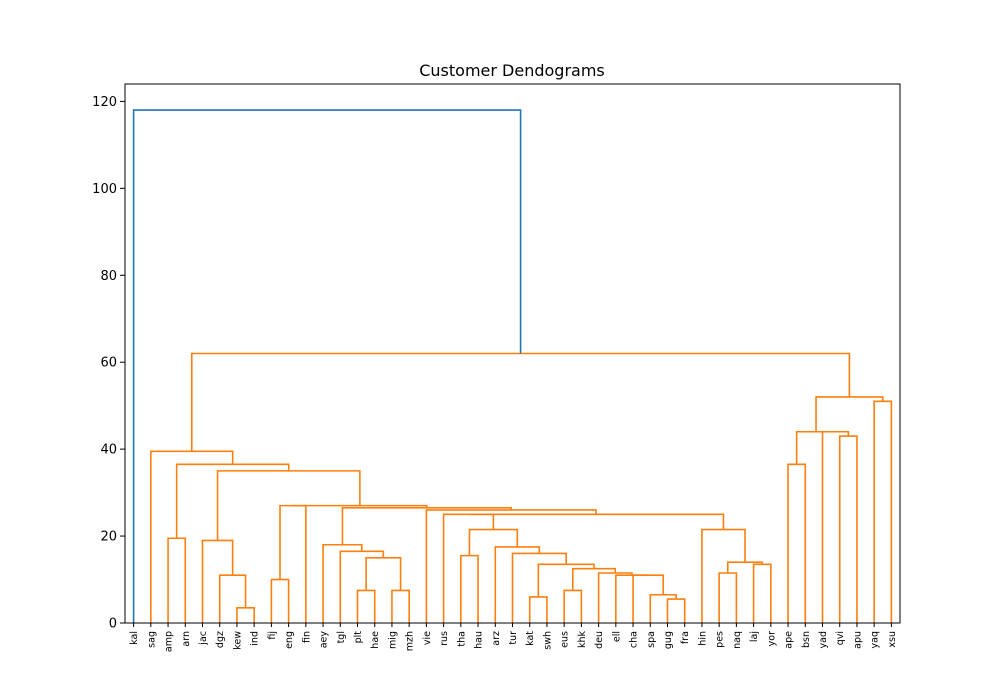 The width and height of the screenshot is (1000, 700). Describe the element at coordinates (754, 636) in the screenshot. I see `leaf-label-laj: laj` at that location.